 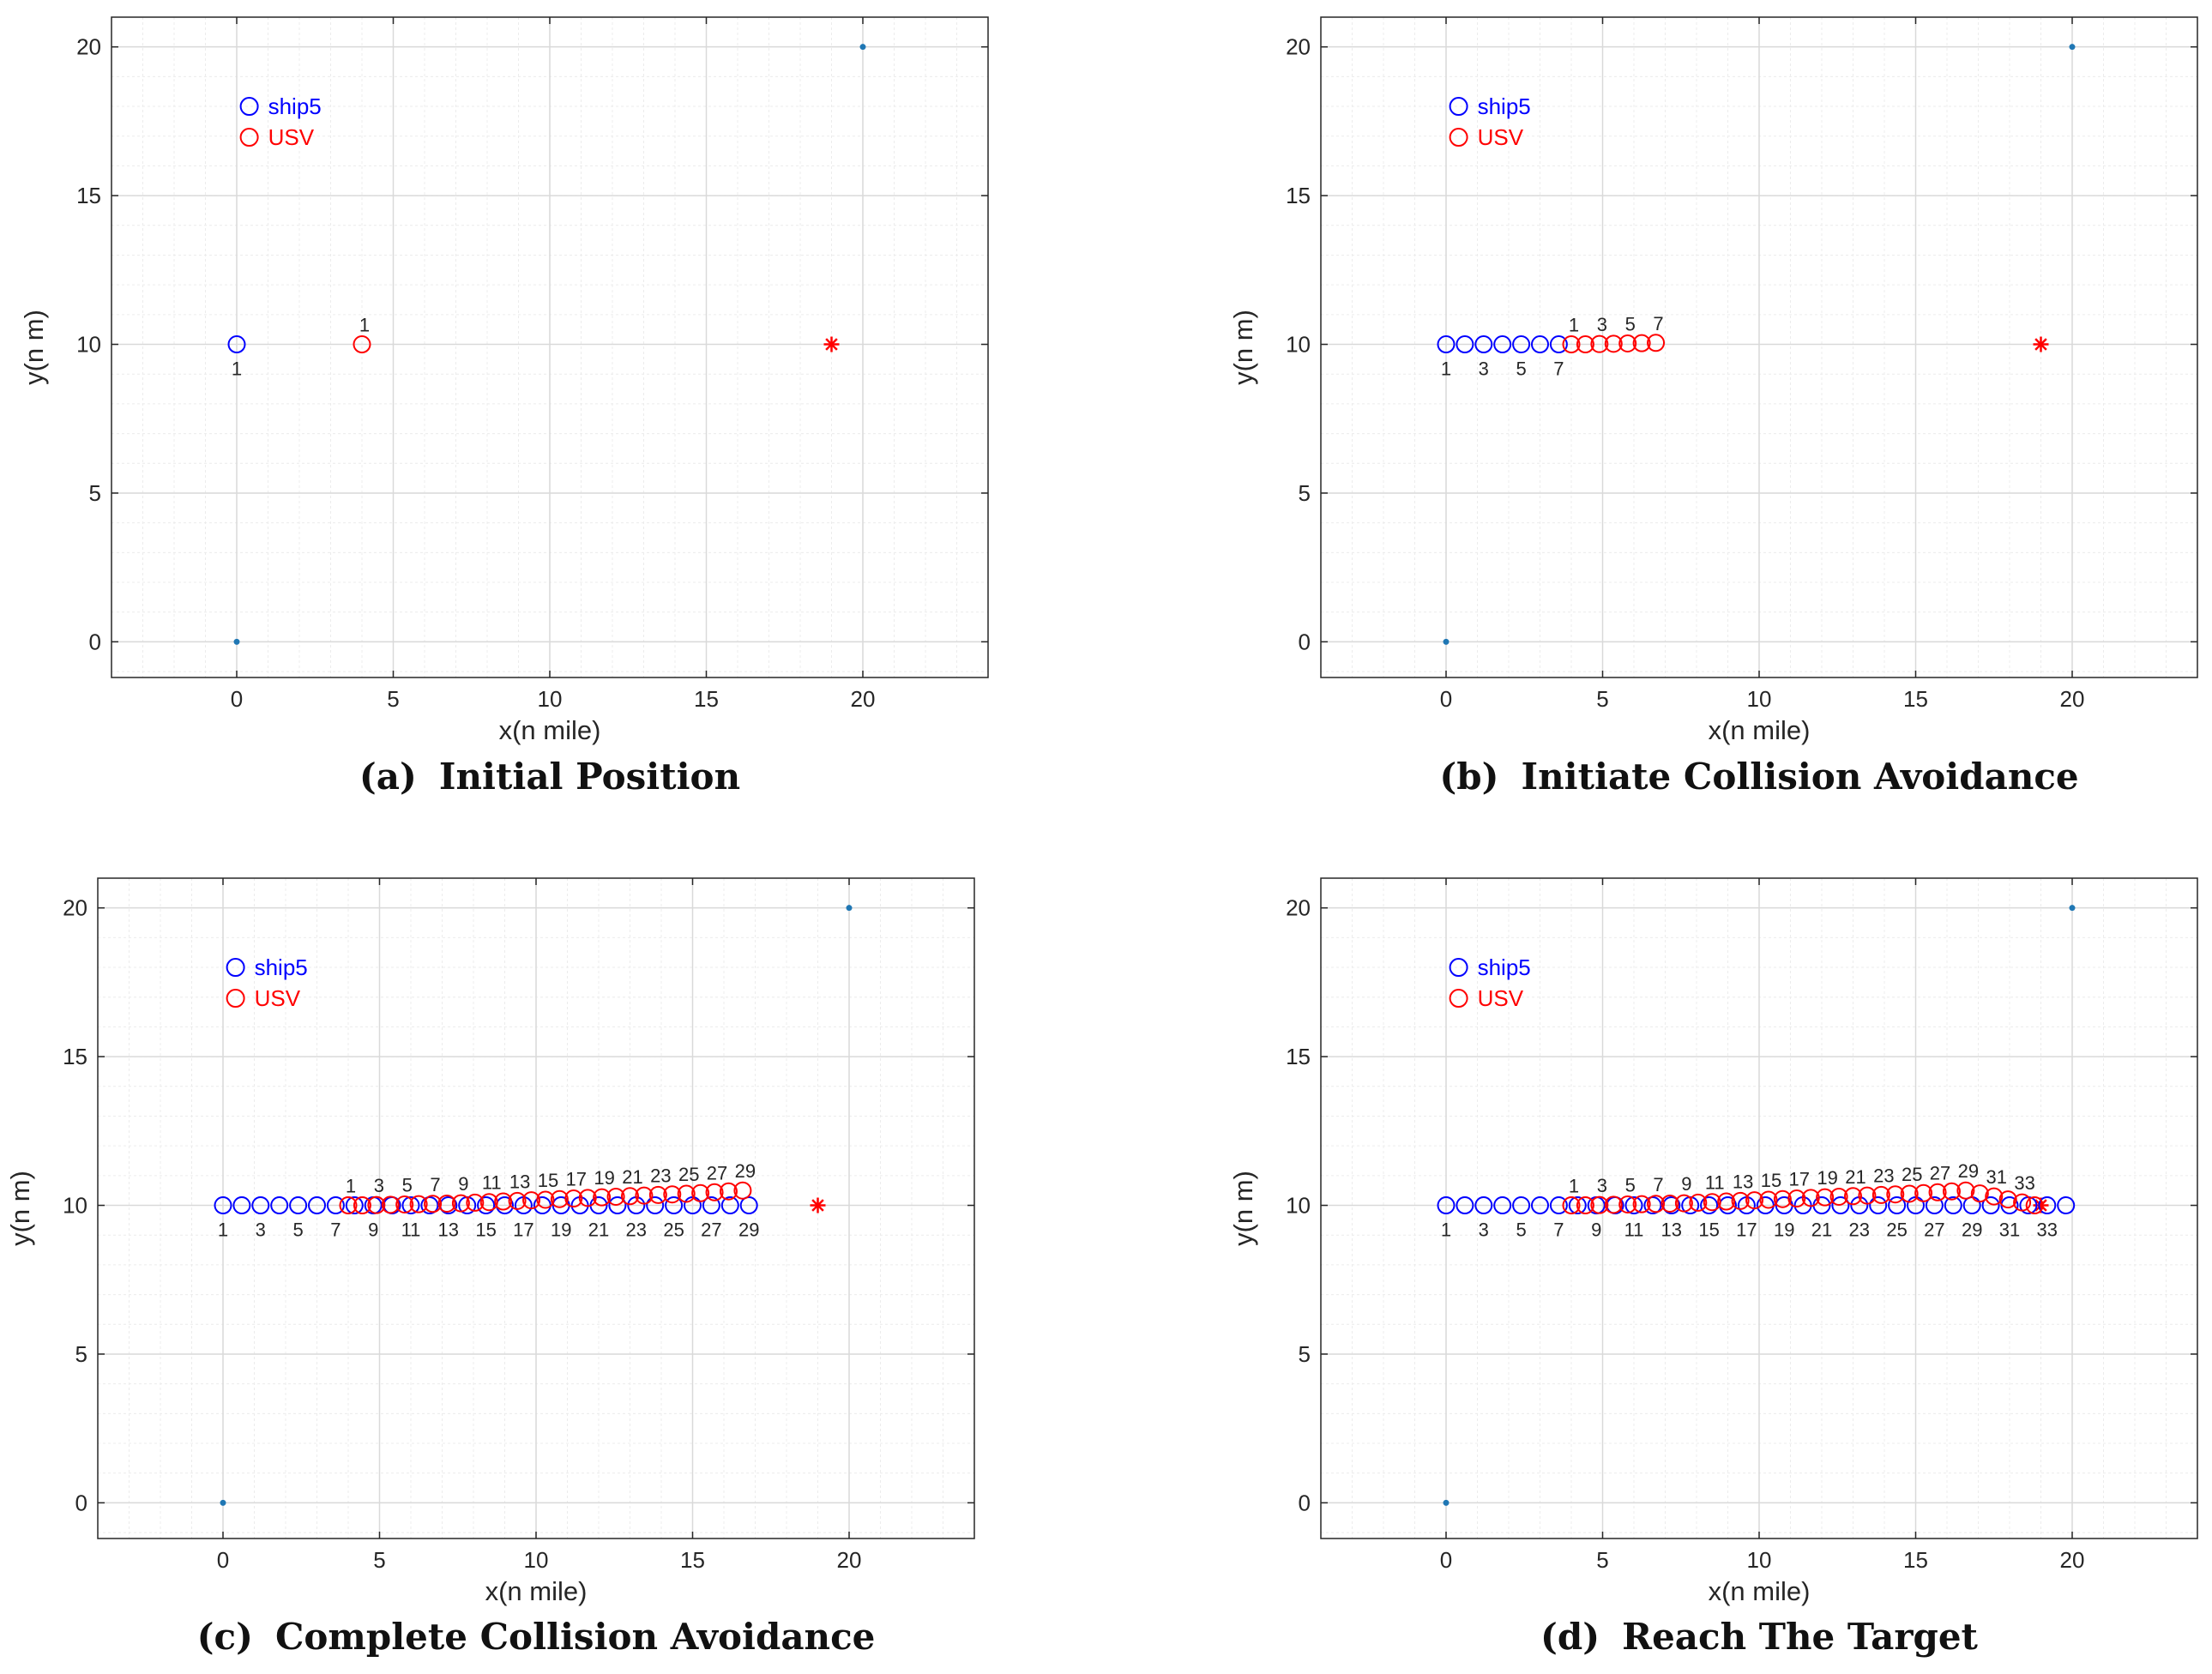 I want to click on usv-point-label: 1, so click(x=1574, y=1186).